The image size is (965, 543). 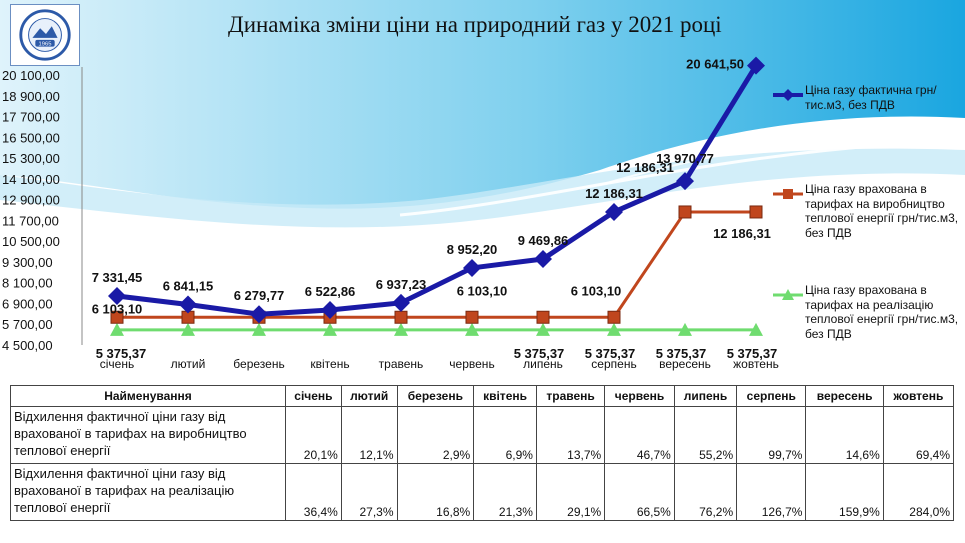 What do you see at coordinates (188, 364) in the screenshot?
I see `x-tick-label: лютий` at bounding box center [188, 364].